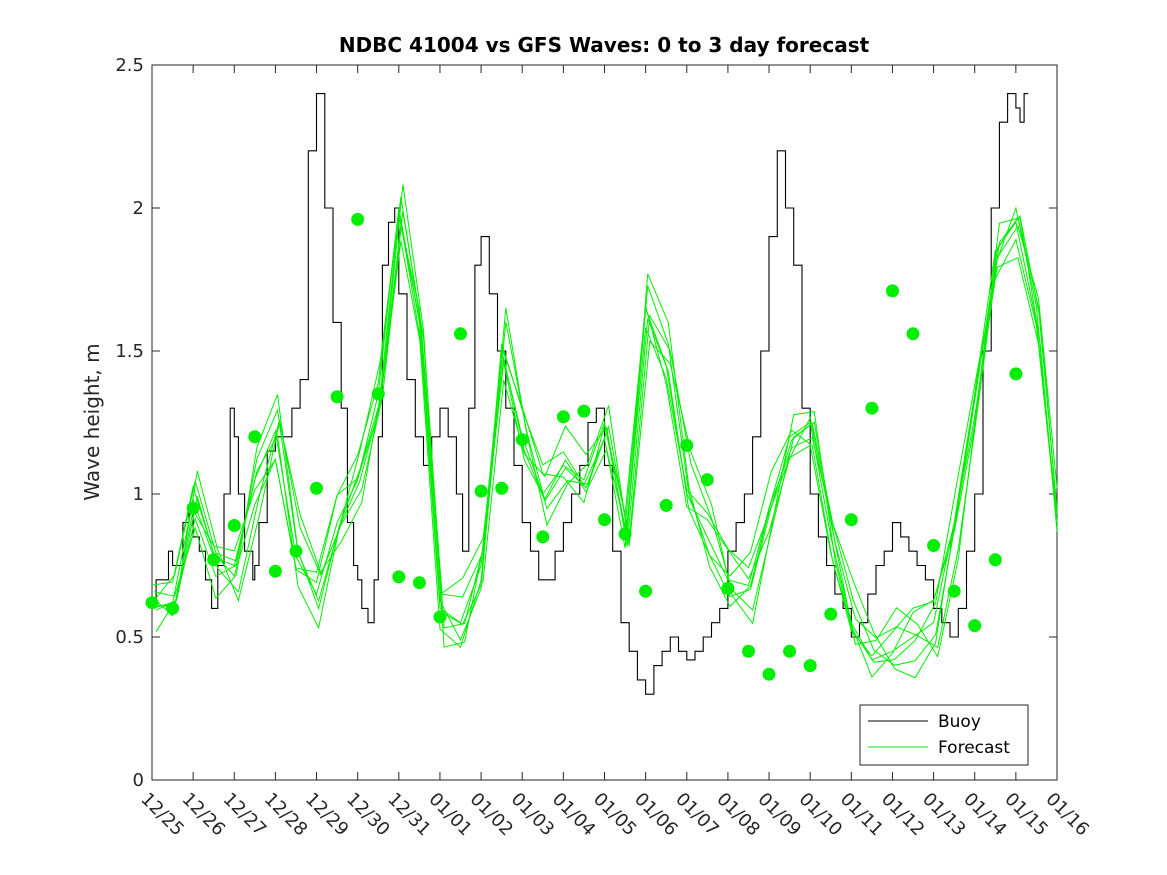 This screenshot has width=1167, height=875. What do you see at coordinates (656, 815) in the screenshot?
I see `x-tick-label: 01/06` at bounding box center [656, 815].